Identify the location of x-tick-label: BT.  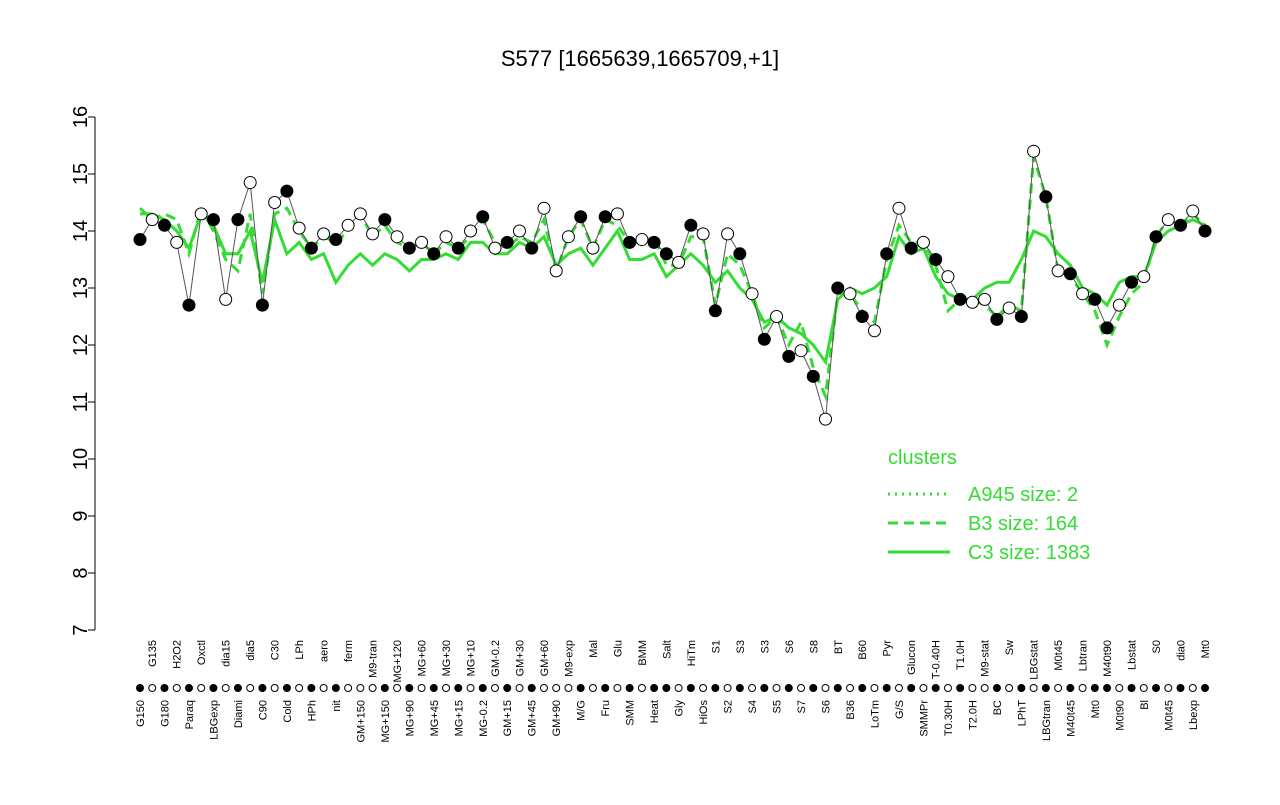
(839, 647).